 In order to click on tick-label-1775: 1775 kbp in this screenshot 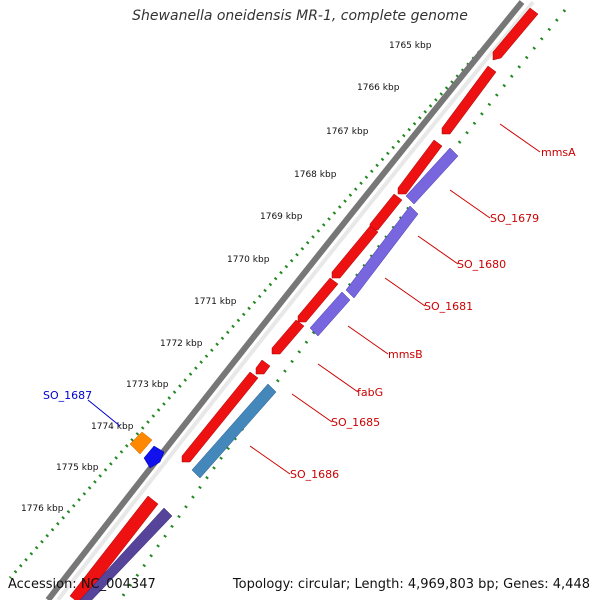, I will do `click(77, 468)`.